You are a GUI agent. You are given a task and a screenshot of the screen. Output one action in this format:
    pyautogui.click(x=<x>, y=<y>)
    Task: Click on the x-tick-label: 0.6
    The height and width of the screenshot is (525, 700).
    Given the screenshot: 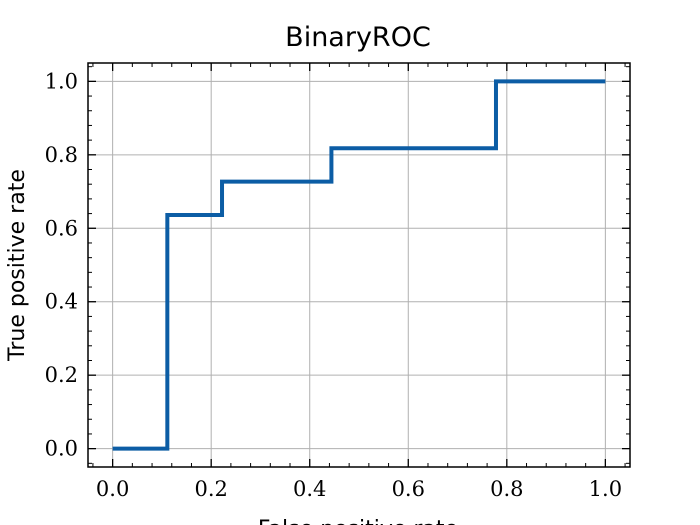 What is the action you would take?
    pyautogui.click(x=408, y=489)
    